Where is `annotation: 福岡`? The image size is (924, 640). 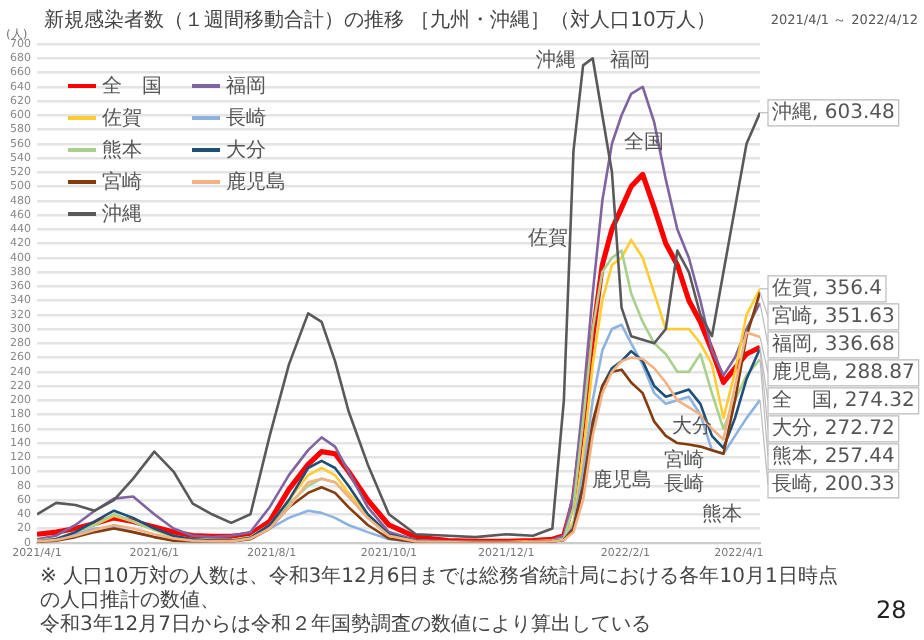 annotation: 福岡 is located at coordinates (630, 60).